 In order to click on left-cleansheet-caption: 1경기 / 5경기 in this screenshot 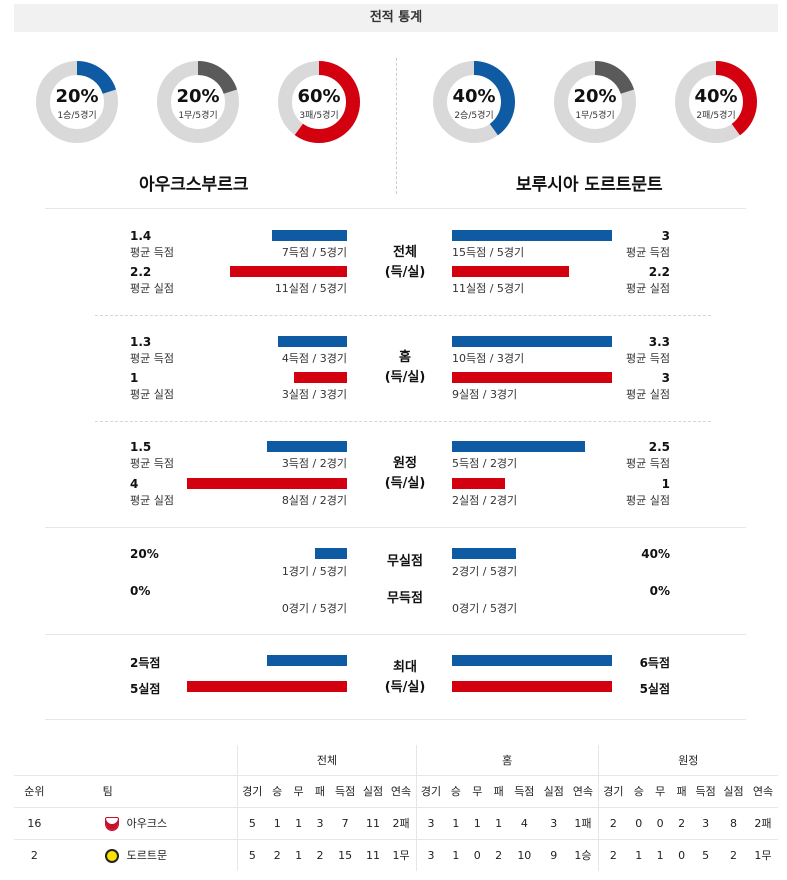, I will do `click(314, 571)`.